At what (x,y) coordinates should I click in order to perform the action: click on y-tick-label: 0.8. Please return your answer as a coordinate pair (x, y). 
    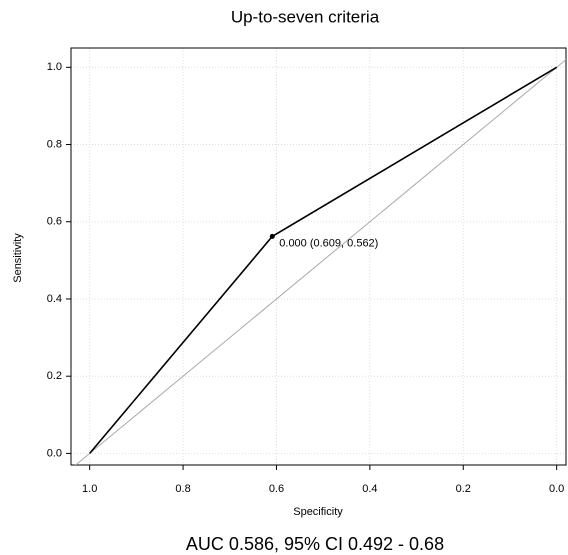
    Looking at the image, I should click on (54, 144).